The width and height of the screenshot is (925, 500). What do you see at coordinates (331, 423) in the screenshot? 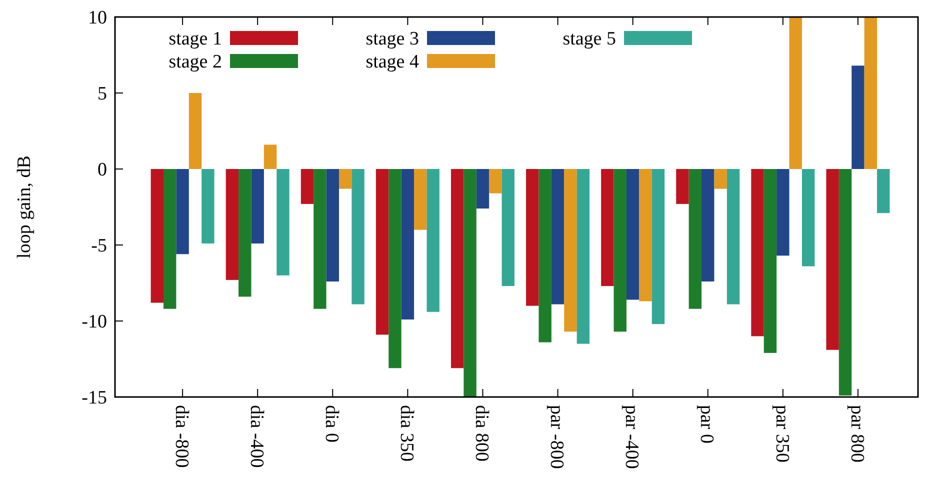
I see `x-tick-label: dia 0` at bounding box center [331, 423].